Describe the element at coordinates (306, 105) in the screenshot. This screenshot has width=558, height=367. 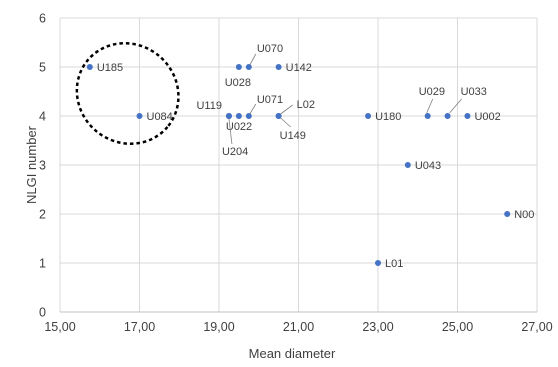
I see `data-label-l02: L02` at that location.